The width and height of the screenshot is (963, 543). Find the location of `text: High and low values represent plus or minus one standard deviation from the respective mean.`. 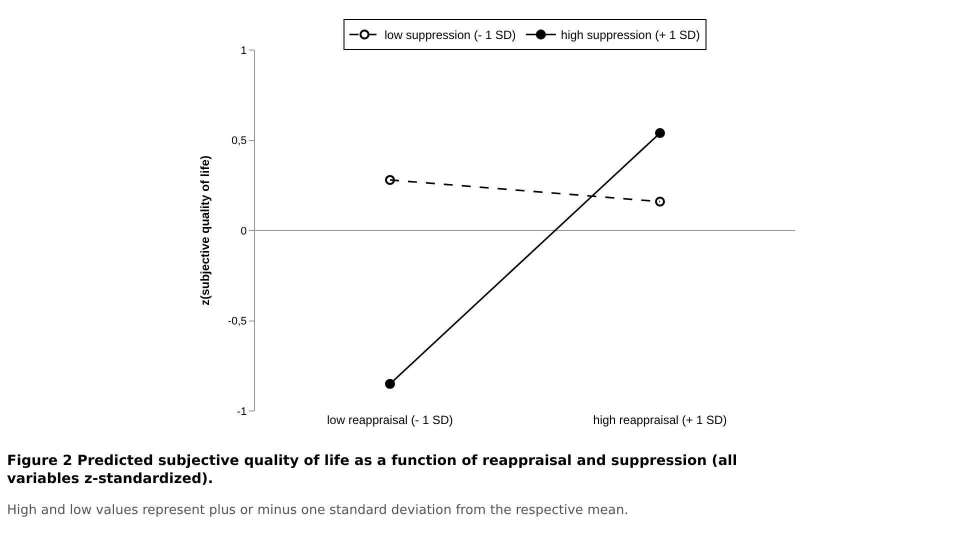

text: High and low values represent plus or minus one standard deviation from the respective mean. is located at coordinates (317, 510).